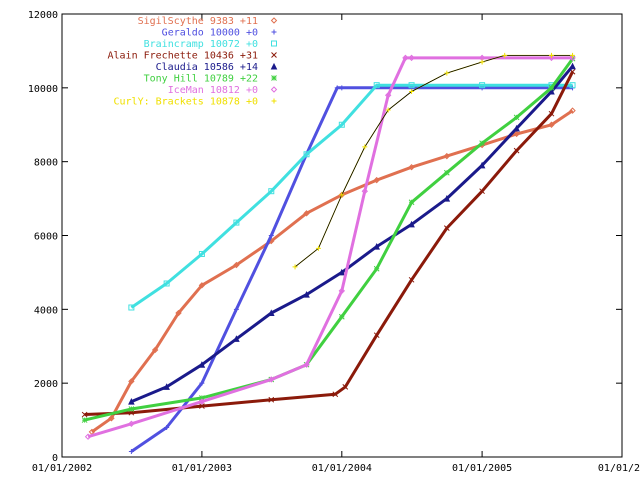 Image resolution: width=640 pixels, height=485 pixels. What do you see at coordinates (619, 468) in the screenshot?
I see `x-tick-label: 01/01/20` at bounding box center [619, 468].